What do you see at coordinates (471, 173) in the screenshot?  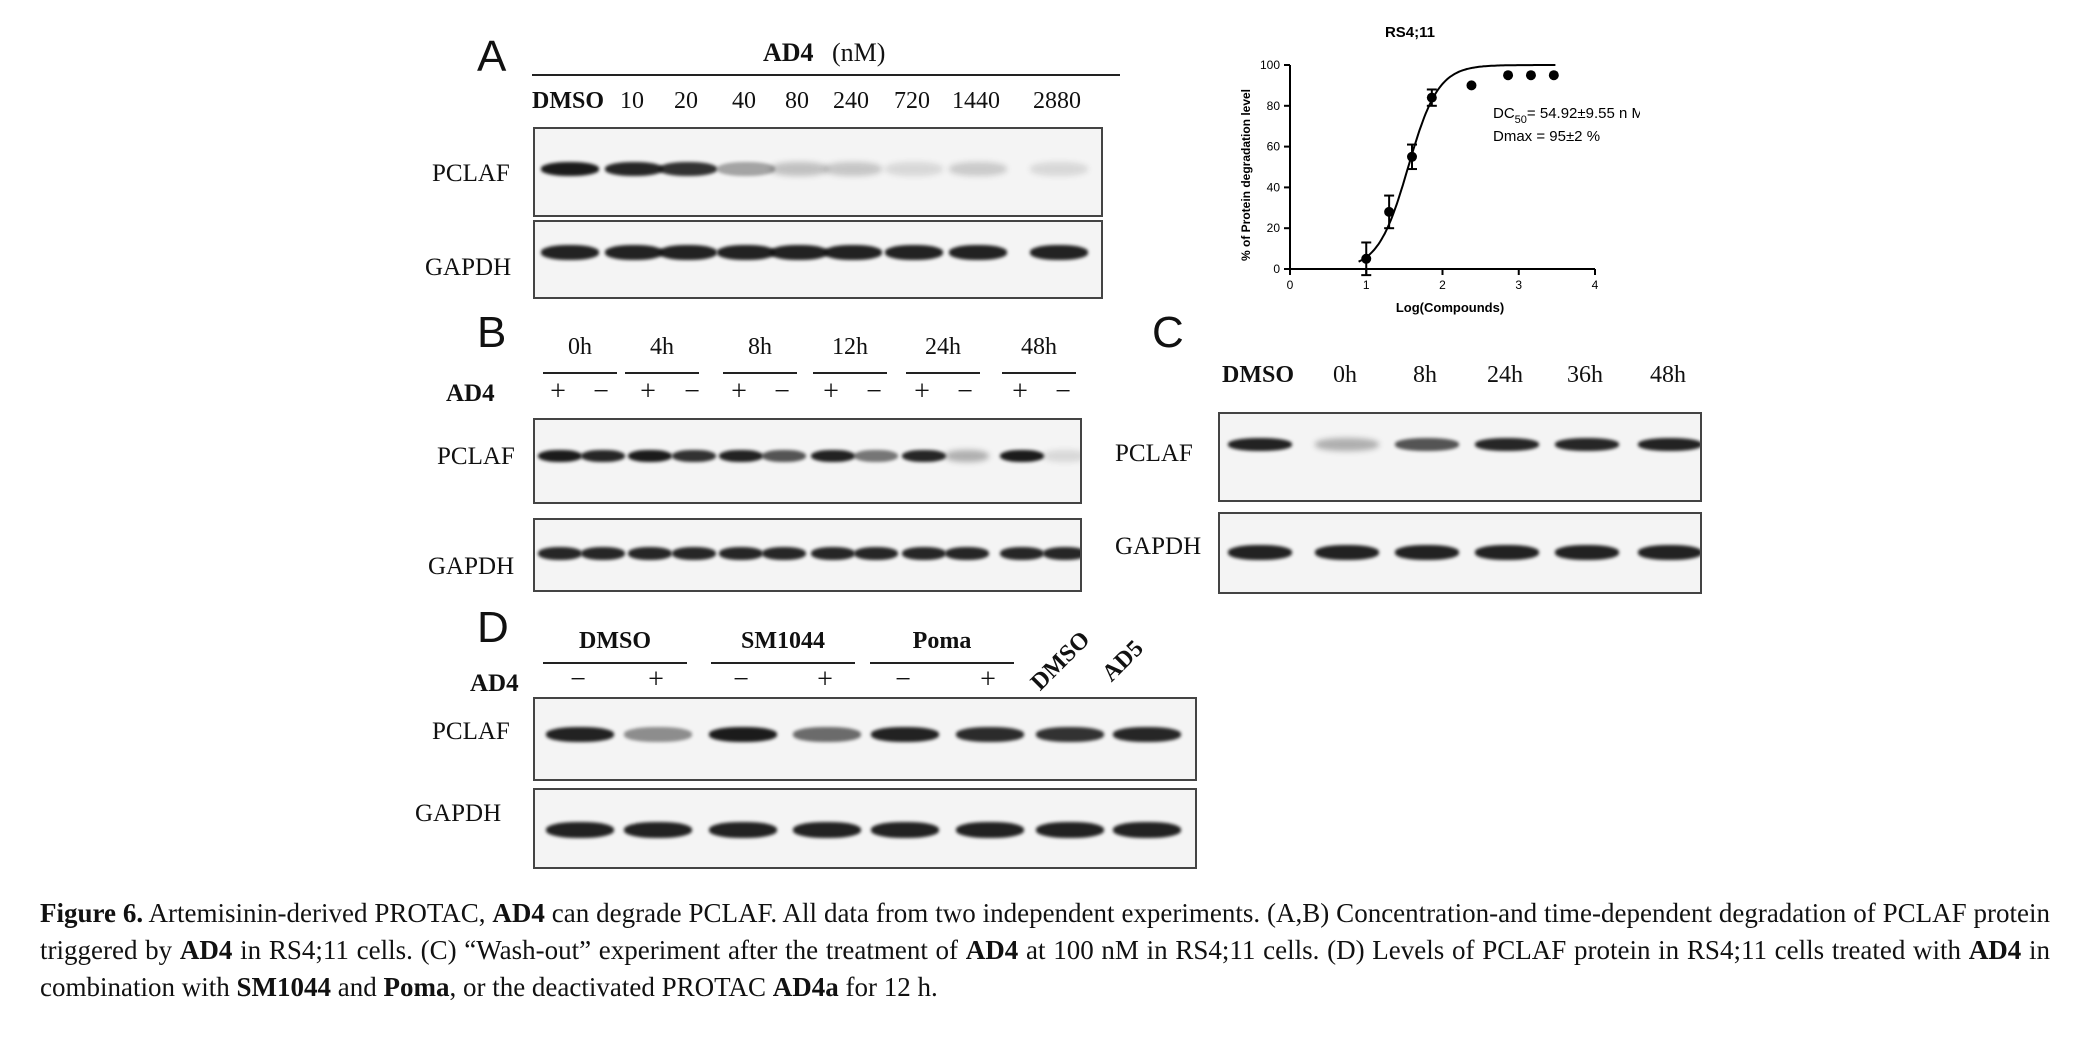 I see `panel-a-row-pclaf: PCLAF` at bounding box center [471, 173].